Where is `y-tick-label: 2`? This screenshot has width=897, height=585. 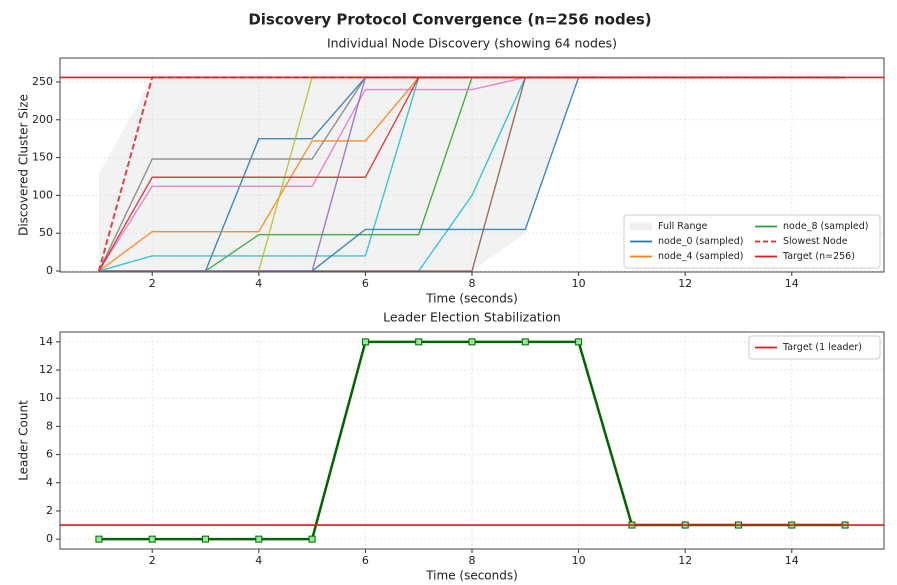 y-tick-label: 2 is located at coordinates (49, 510).